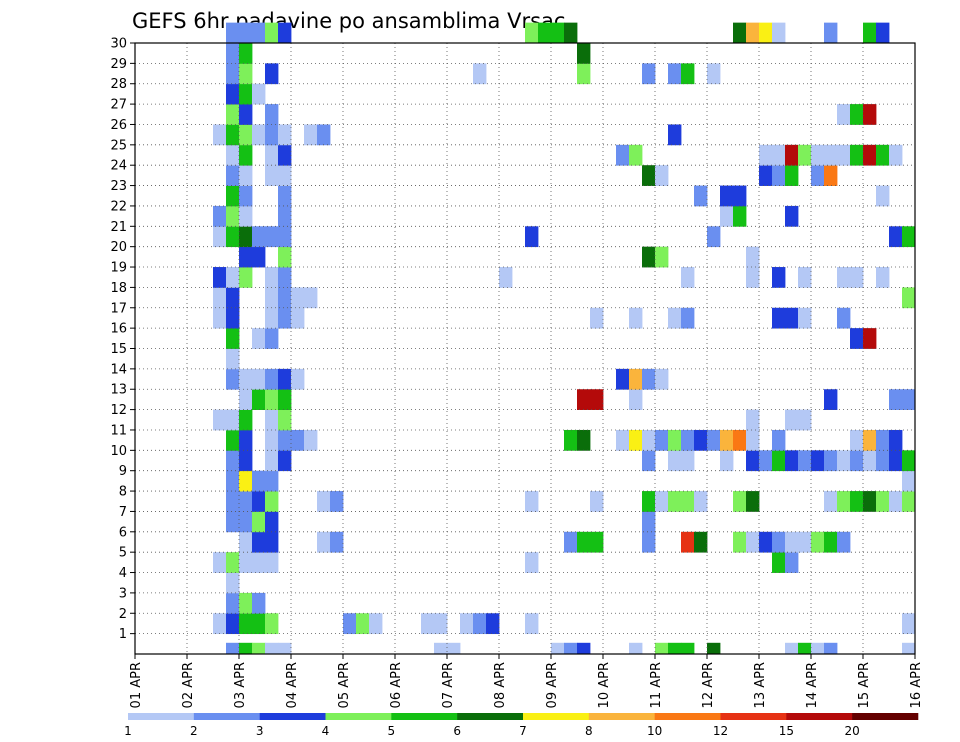 The image size is (960, 742). I want to click on legend-label: 5, so click(392, 731).